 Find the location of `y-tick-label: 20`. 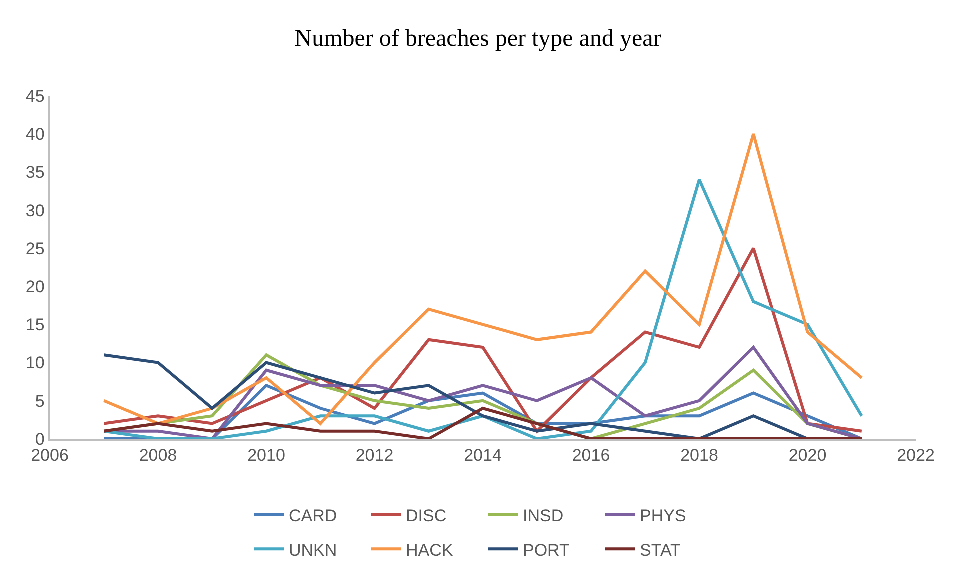

y-tick-label: 20 is located at coordinates (35, 287).